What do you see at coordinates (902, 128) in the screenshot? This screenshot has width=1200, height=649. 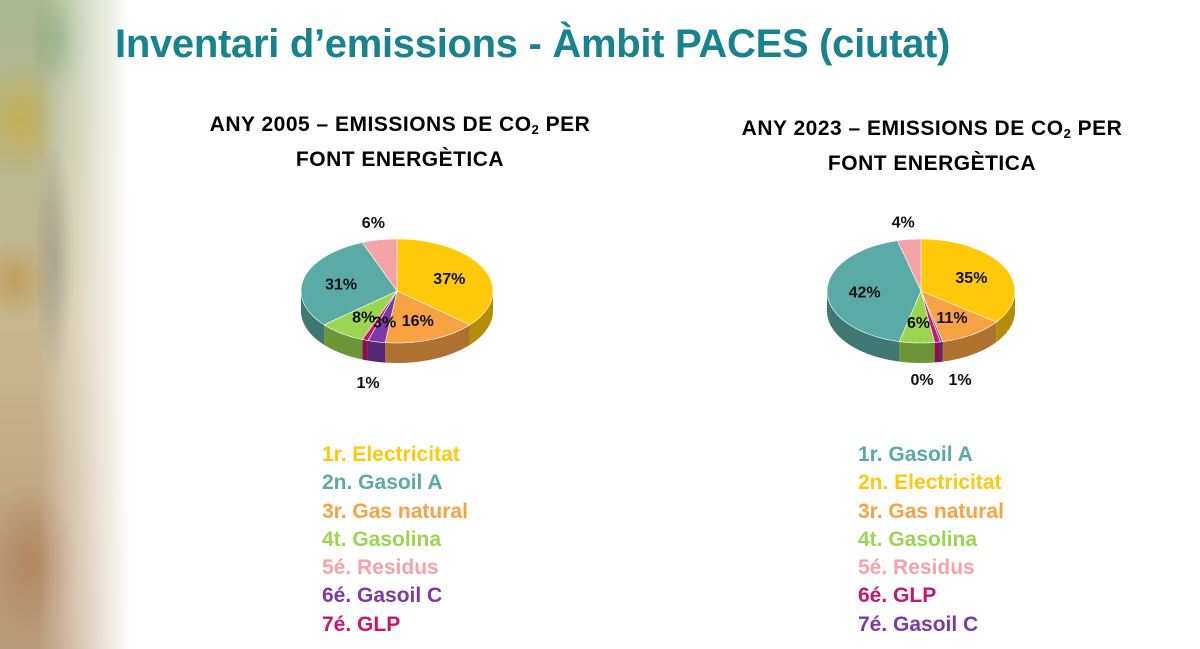 I see `chart-title-text: ANY 2023 – EMISSIONS DE CO` at bounding box center [902, 128].